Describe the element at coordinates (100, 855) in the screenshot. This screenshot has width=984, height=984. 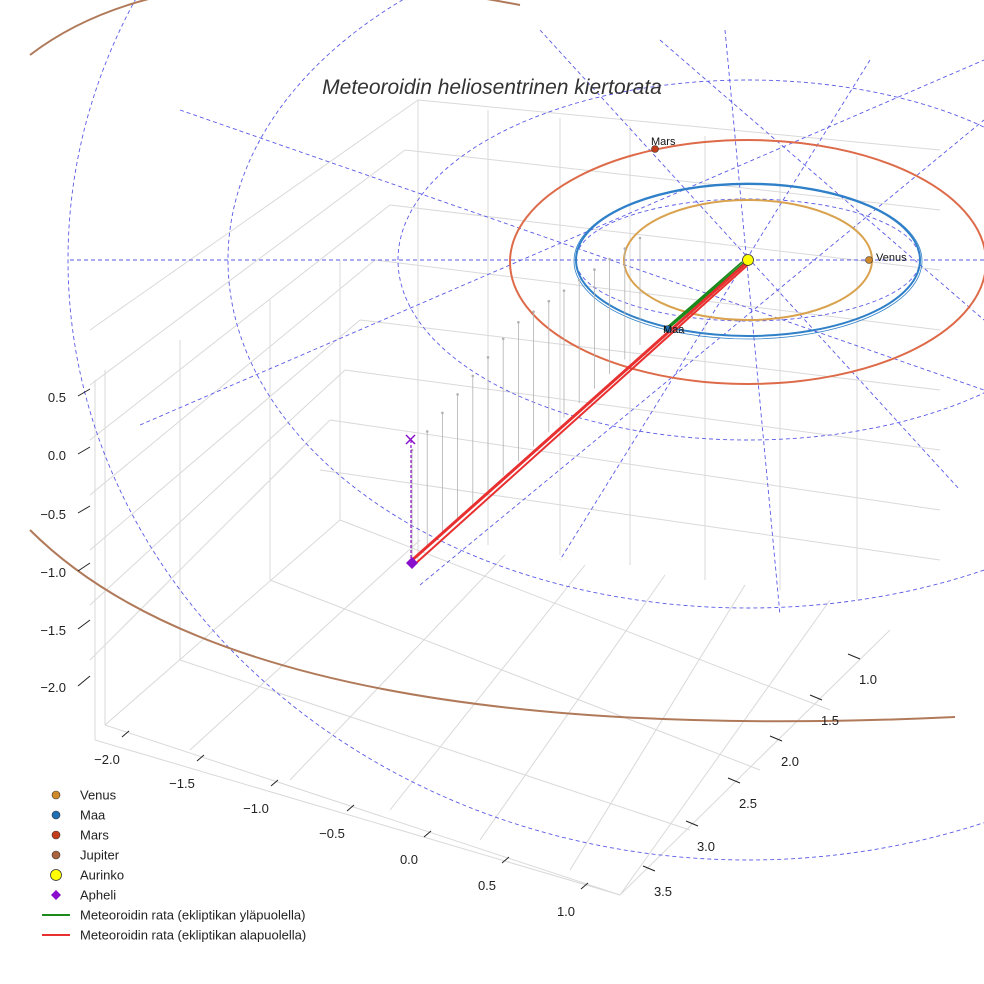
I see `legend-label: Jupiter` at that location.